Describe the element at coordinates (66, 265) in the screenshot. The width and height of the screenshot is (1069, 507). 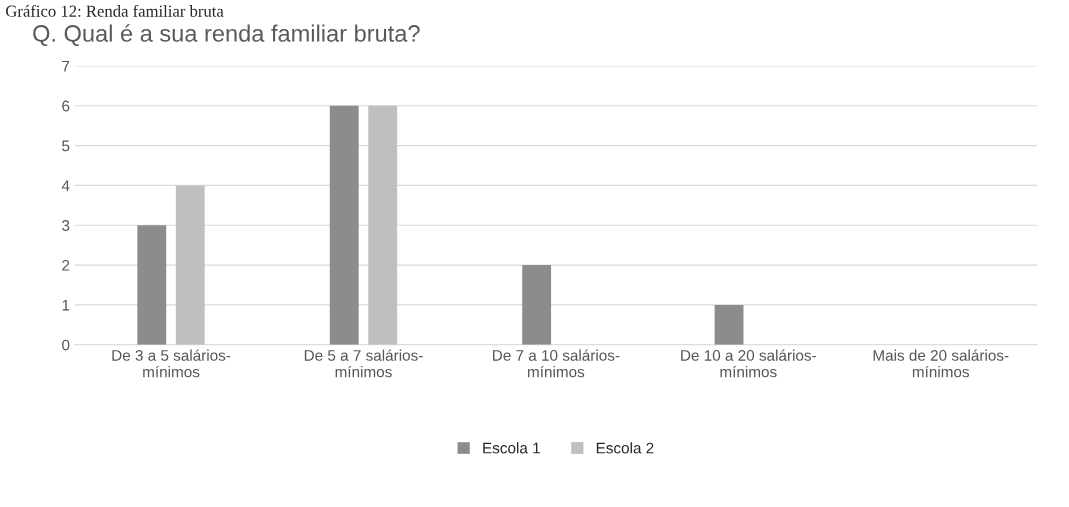
I see `y-tick-label: 2` at that location.